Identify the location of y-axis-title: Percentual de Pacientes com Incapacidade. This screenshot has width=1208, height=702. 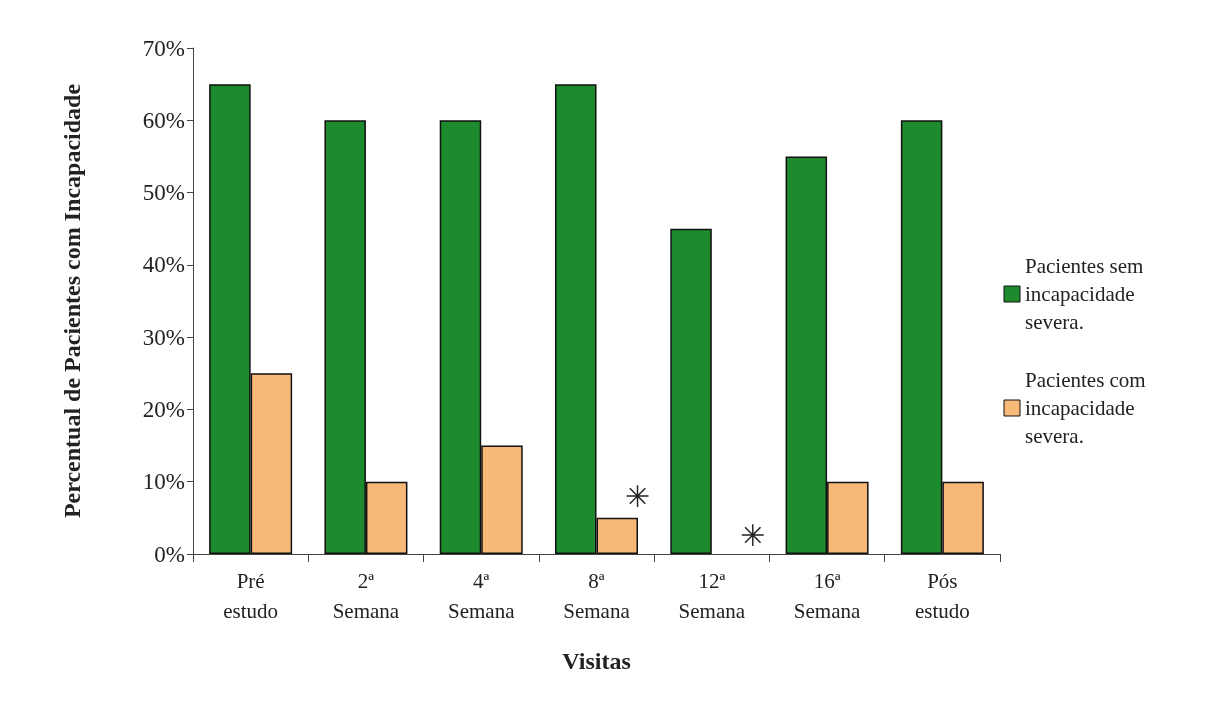
(72, 301).